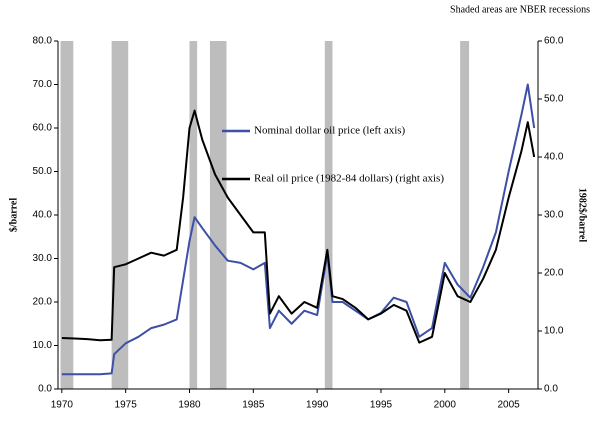  I want to click on x-tick-label: 1975, so click(126, 405).